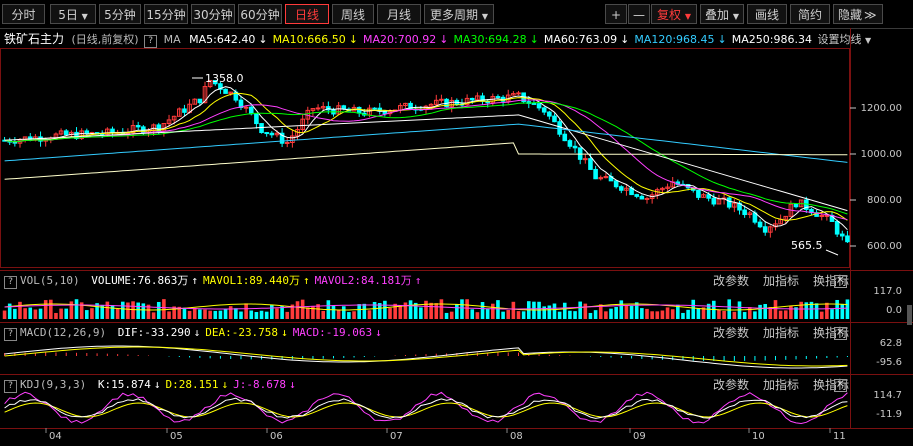 The height and width of the screenshot is (446, 913). I want to click on period-tab-15min: 15分钟, so click(166, 14).